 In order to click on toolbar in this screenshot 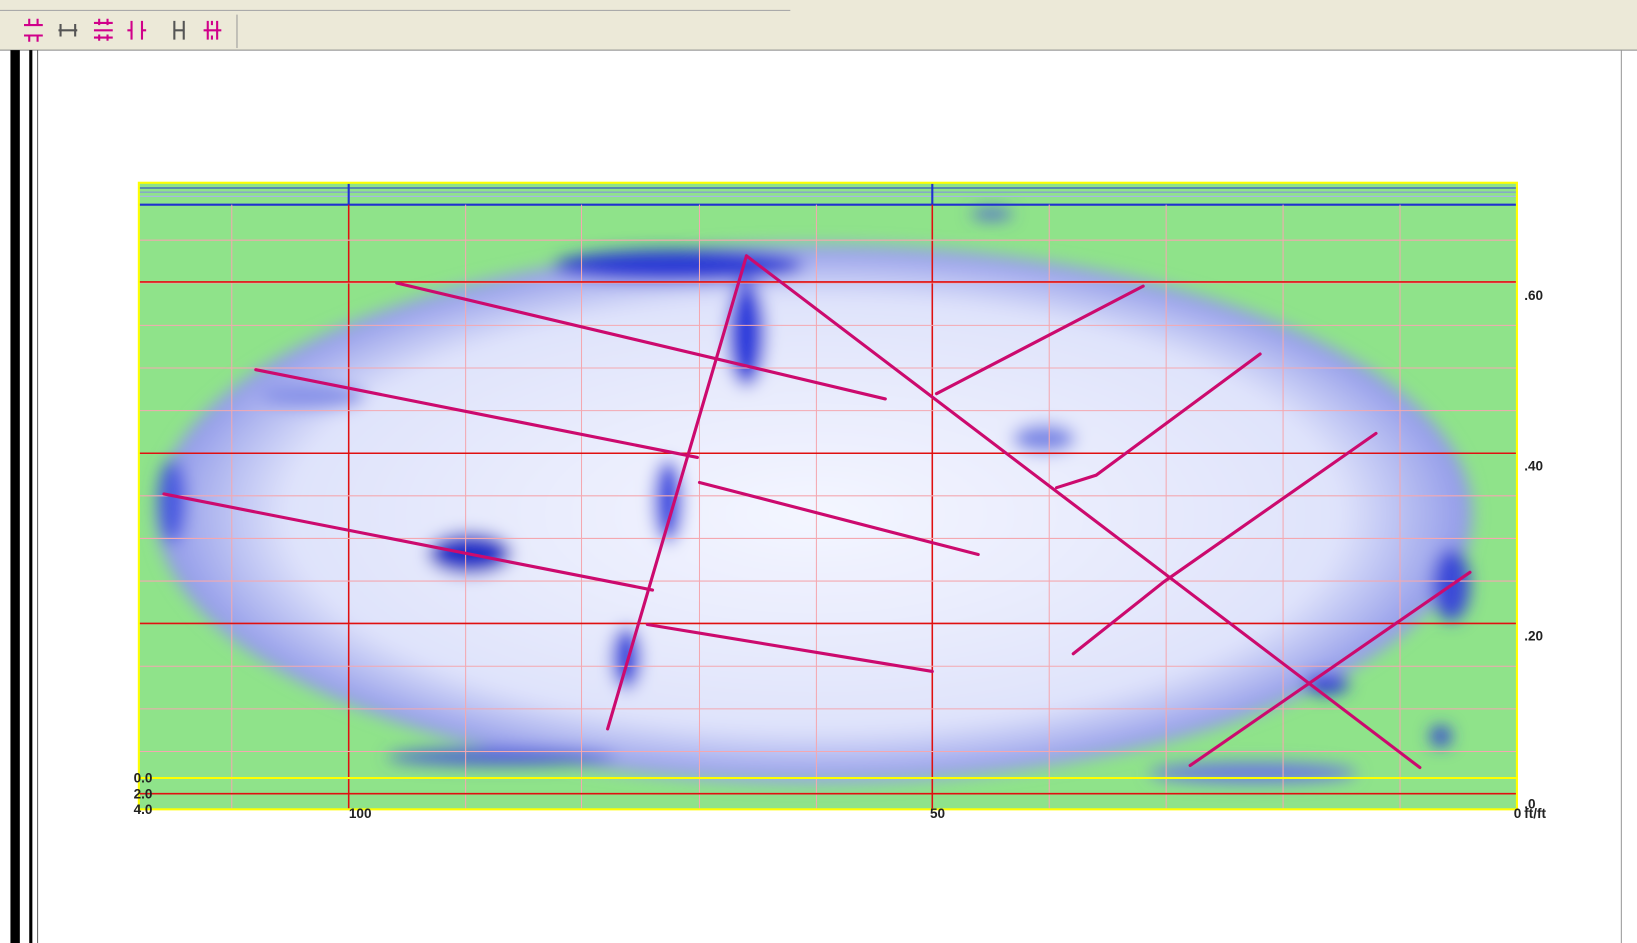, I will do `click(818, 25)`.